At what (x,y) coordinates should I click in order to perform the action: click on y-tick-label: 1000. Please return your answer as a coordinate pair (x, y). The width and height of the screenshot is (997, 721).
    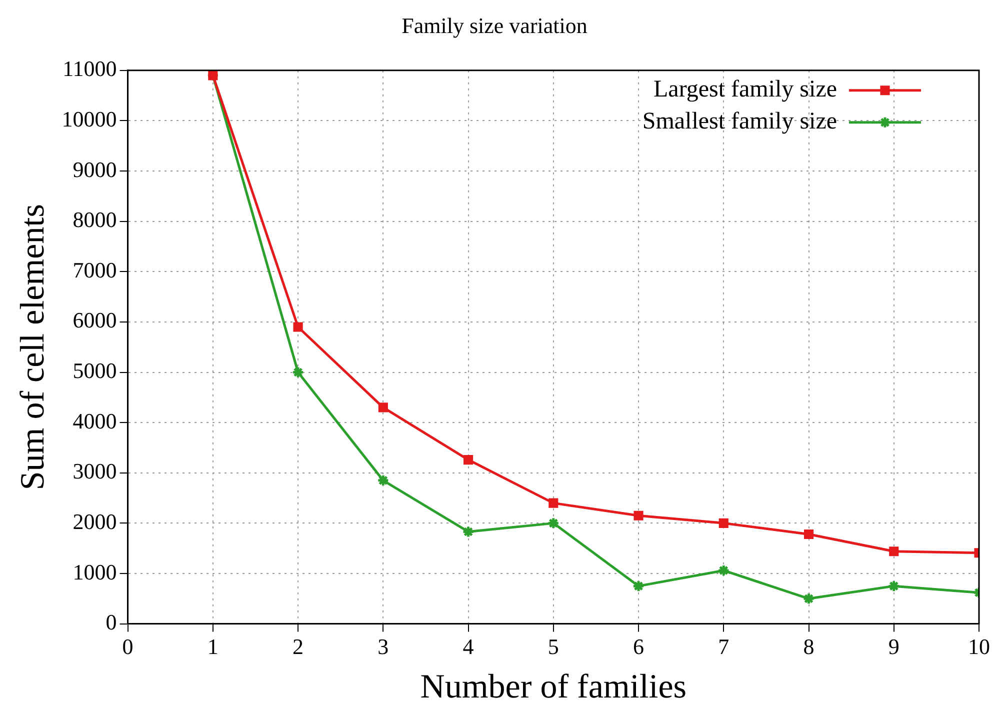
    Looking at the image, I should click on (94, 571).